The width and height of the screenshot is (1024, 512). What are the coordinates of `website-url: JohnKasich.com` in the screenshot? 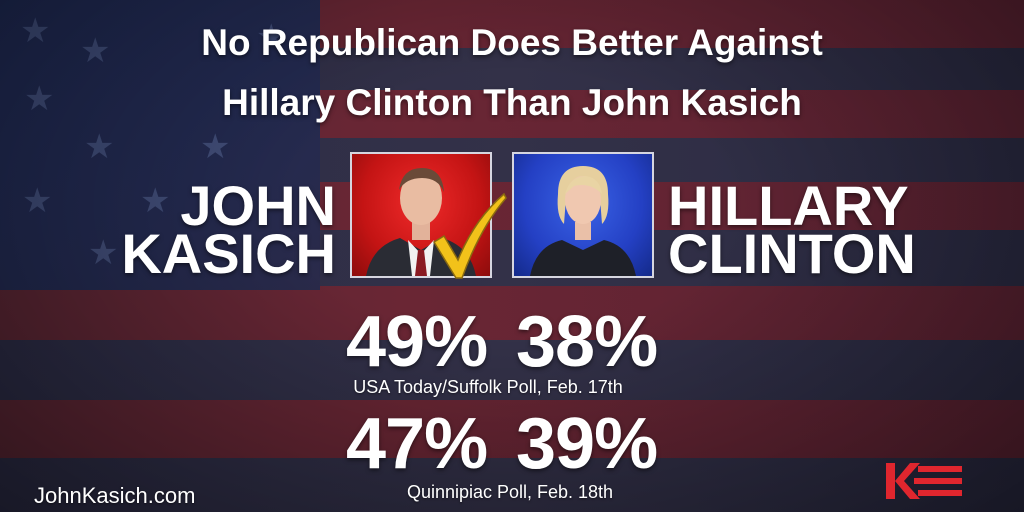 It's located at (115, 495).